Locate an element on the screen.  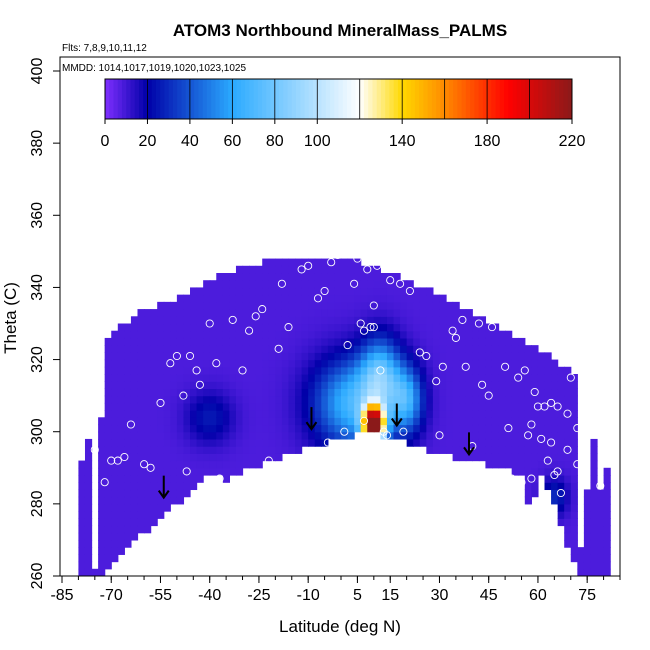
colorbar-tick-label: 180 is located at coordinates (487, 141).